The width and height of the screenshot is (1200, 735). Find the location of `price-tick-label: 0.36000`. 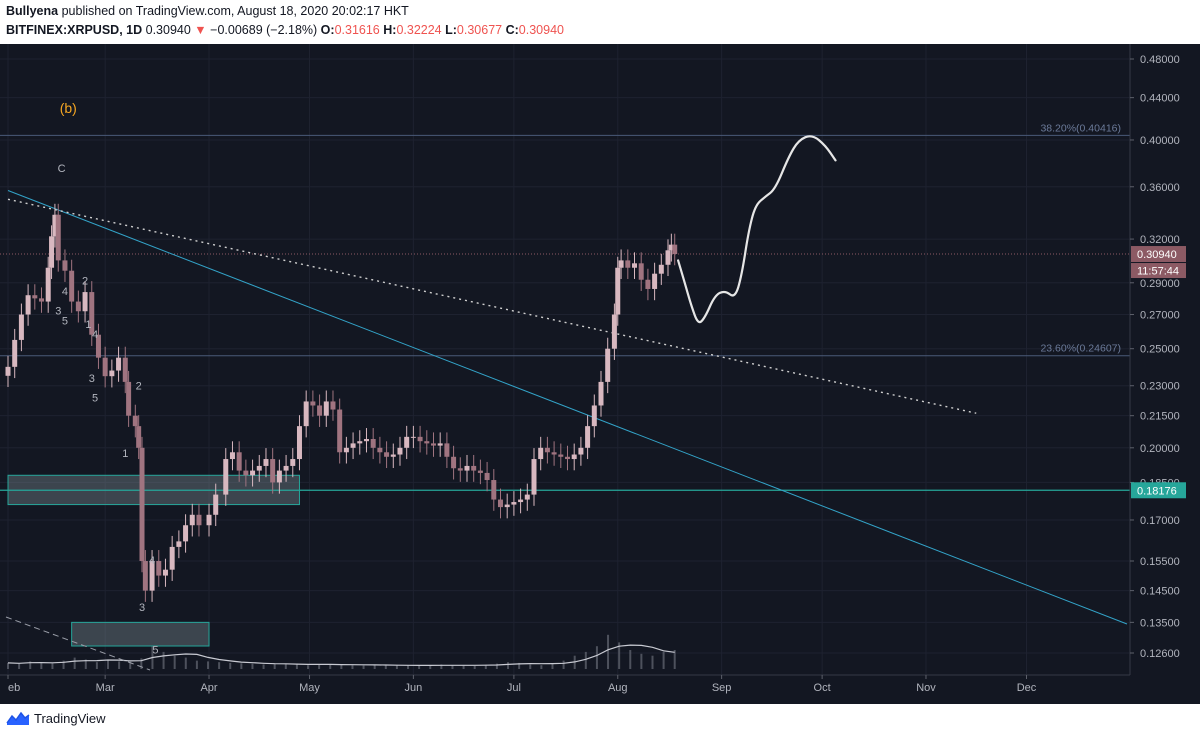

price-tick-label: 0.36000 is located at coordinates (1160, 188).